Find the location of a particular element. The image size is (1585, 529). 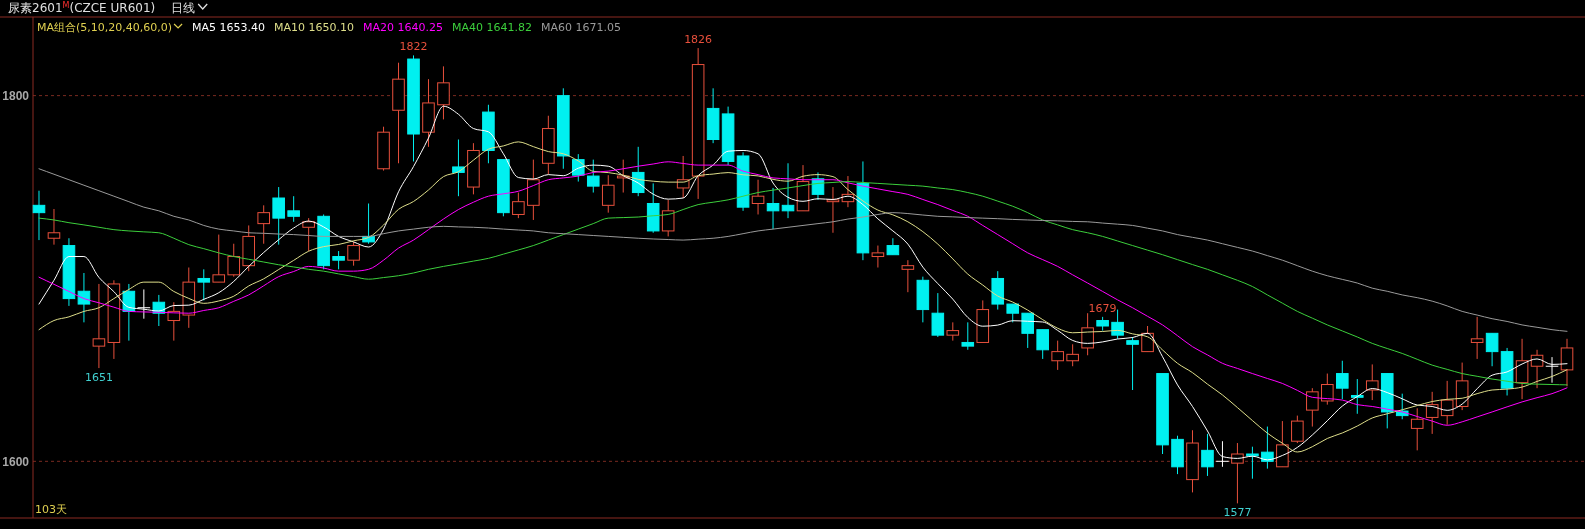

text: MA5 1653.40 is located at coordinates (229, 27).